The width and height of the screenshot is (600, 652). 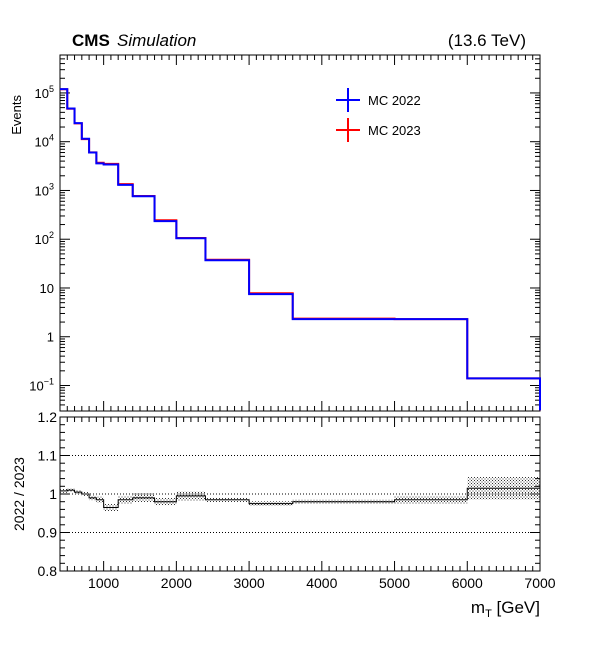 What do you see at coordinates (48, 571) in the screenshot?
I see `ratio-y-tick-label: 0.8` at bounding box center [48, 571].